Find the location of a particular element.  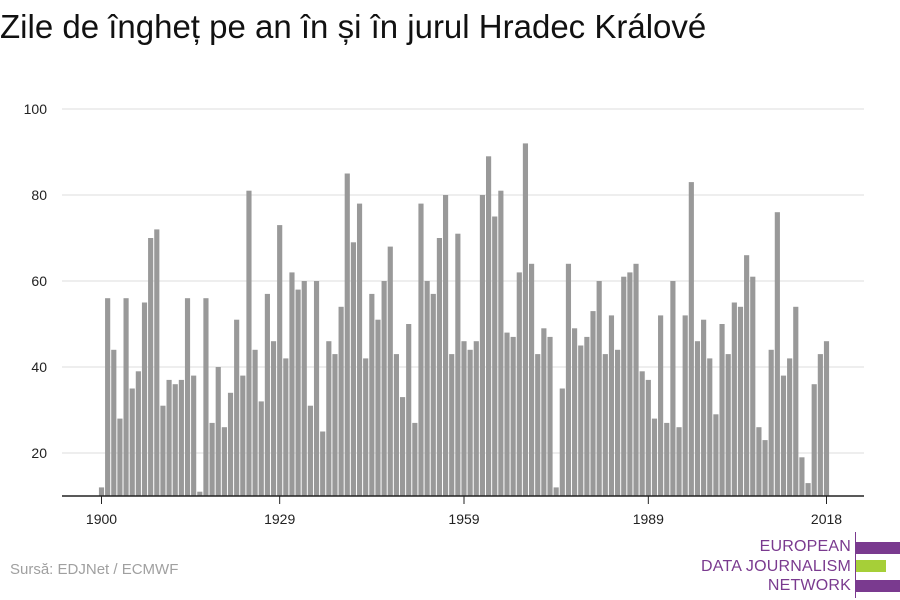

y-axis-ticks: 20 40 60 80 100 is located at coordinates (36, 281).